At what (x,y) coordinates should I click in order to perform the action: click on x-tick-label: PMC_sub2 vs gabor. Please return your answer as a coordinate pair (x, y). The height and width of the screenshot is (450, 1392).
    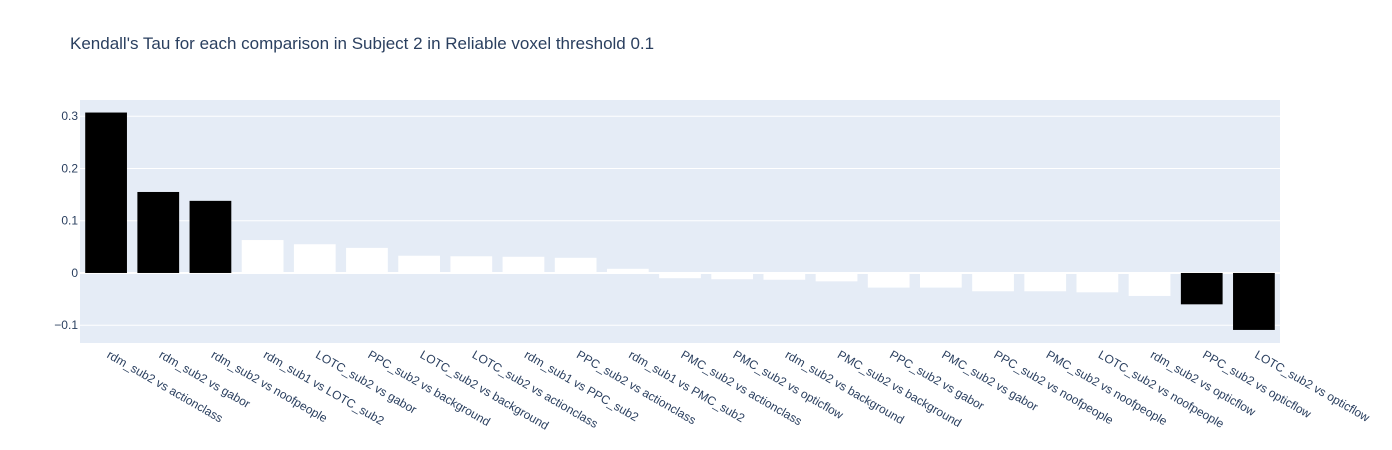
    Looking at the image, I should click on (989, 380).